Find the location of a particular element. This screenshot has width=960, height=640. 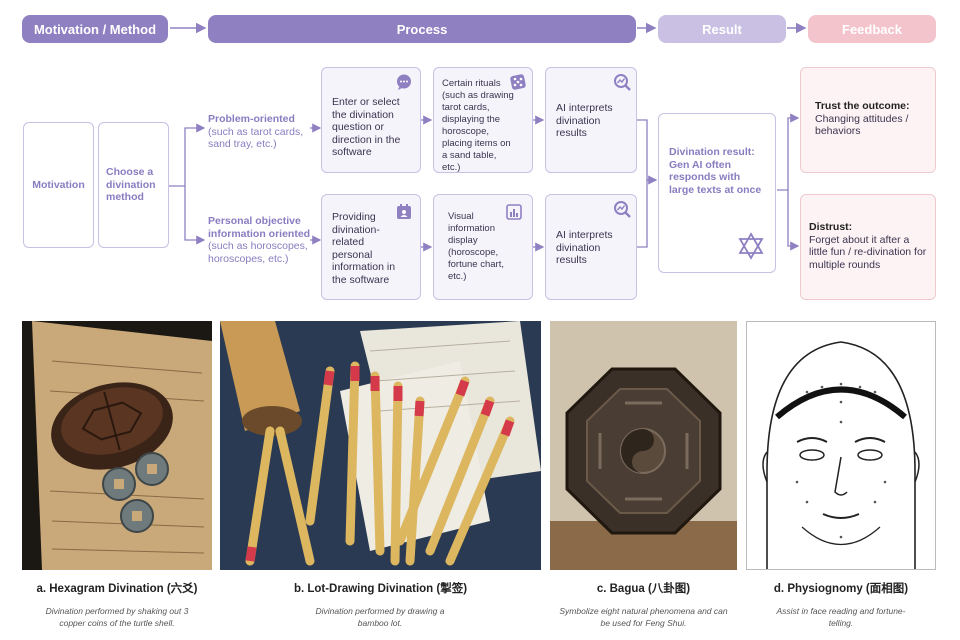

panel-b-title: b. Lot-Drawing Divination (掣签) is located at coordinates (380, 589).